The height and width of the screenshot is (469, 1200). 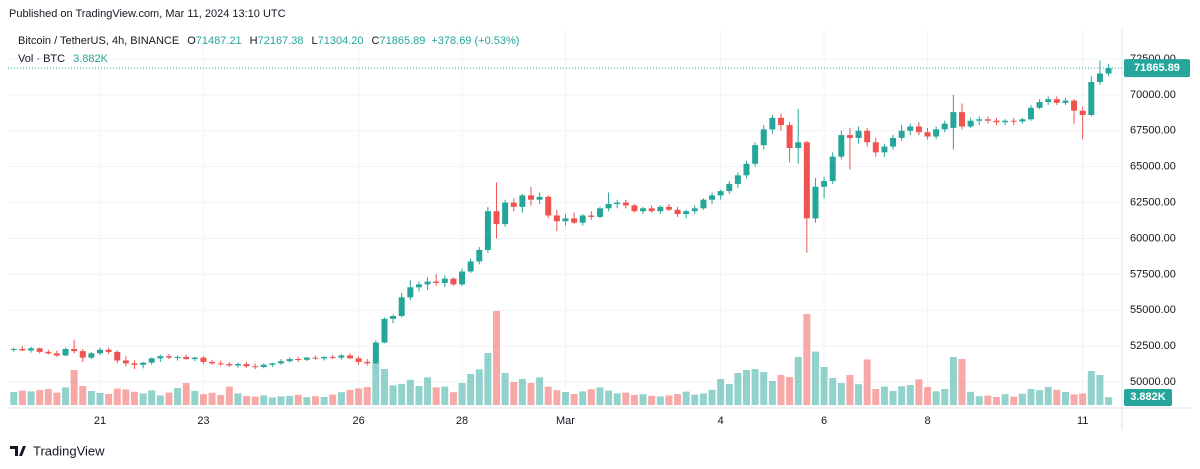 What do you see at coordinates (1153, 167) in the screenshot?
I see `y-tick-label: 65000.00` at bounding box center [1153, 167].